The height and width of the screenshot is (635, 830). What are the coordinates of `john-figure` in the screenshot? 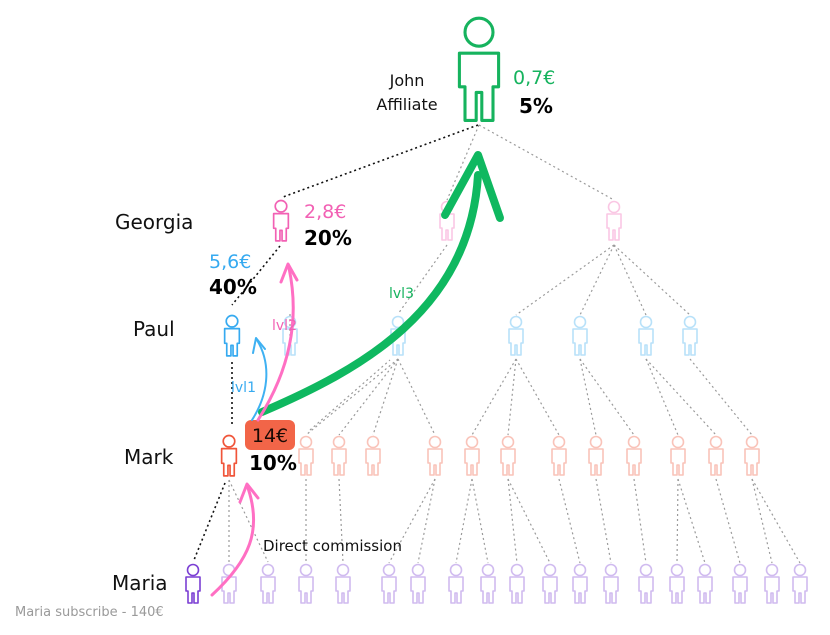 It's located at (479, 69).